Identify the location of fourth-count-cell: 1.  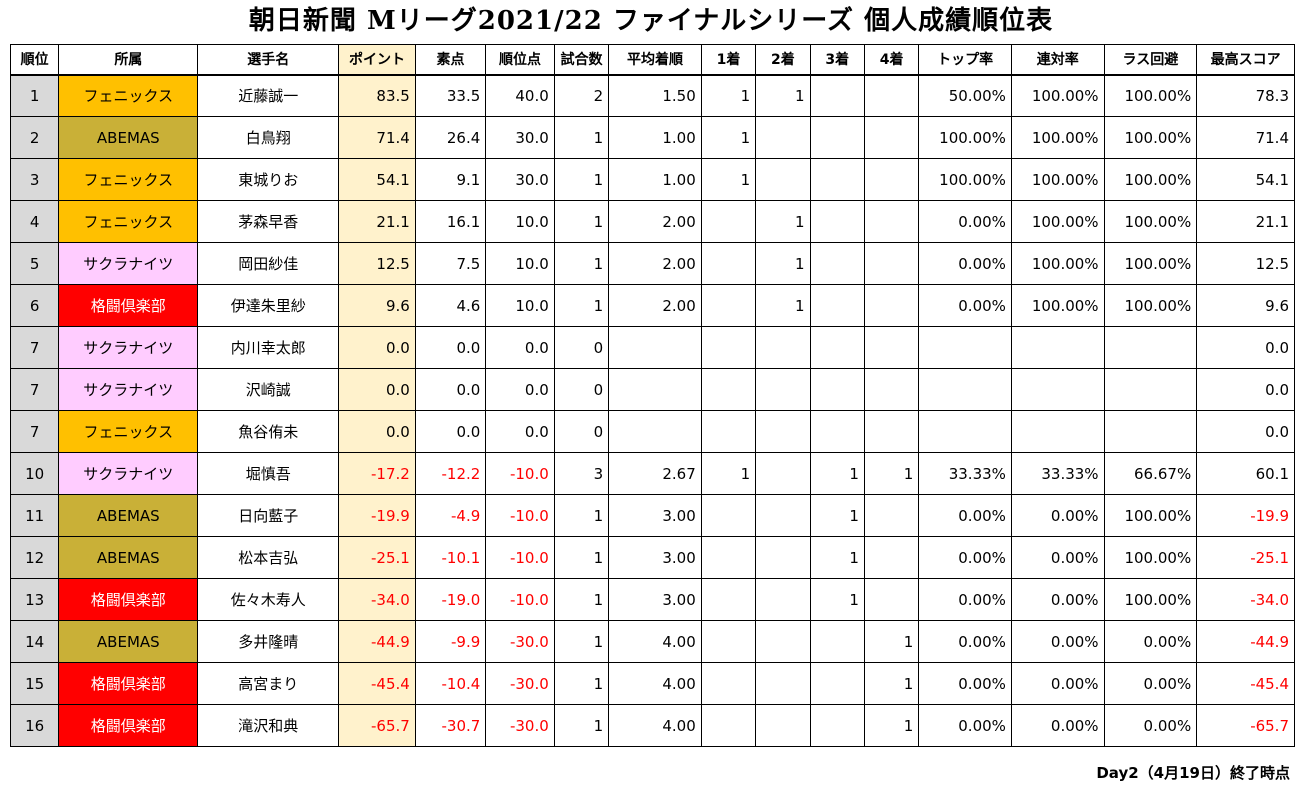
(891, 683).